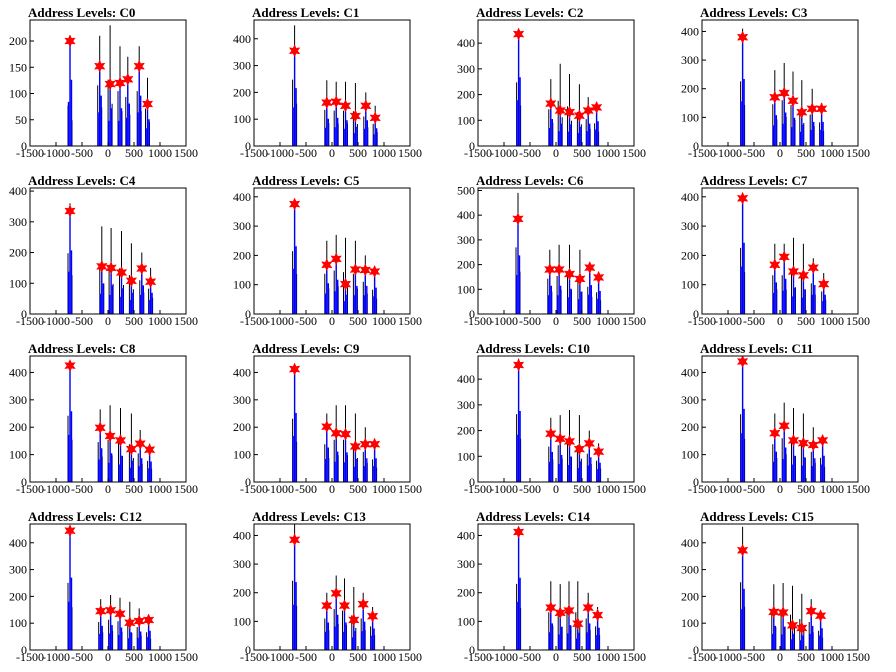  I want to click on chart-title: Address Levels: C12, so click(85, 516).